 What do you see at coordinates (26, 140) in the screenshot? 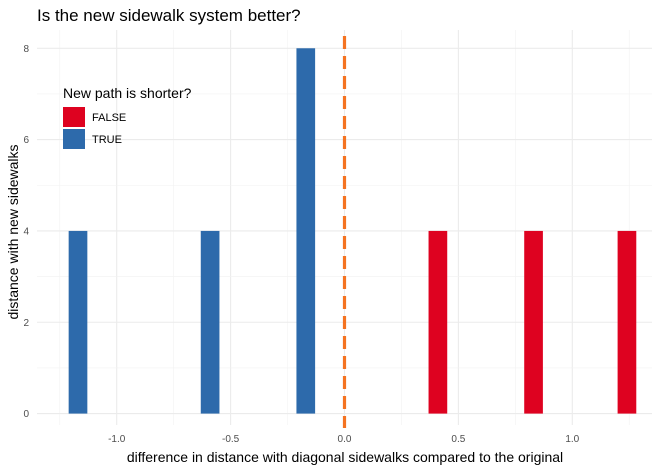
I see `y-tick-label: 6` at bounding box center [26, 140].